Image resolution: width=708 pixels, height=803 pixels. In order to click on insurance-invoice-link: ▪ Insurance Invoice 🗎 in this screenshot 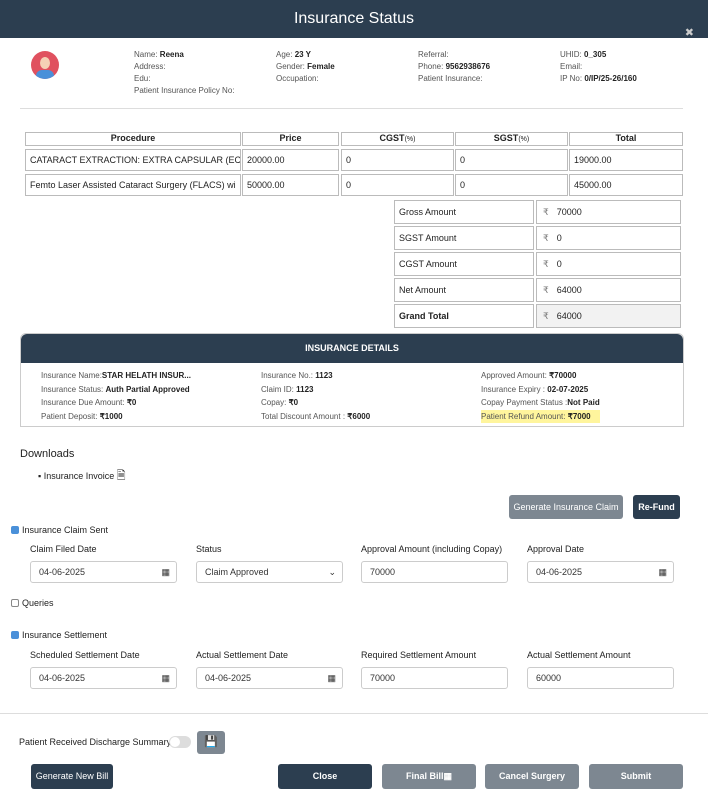, I will do `click(82, 476)`.